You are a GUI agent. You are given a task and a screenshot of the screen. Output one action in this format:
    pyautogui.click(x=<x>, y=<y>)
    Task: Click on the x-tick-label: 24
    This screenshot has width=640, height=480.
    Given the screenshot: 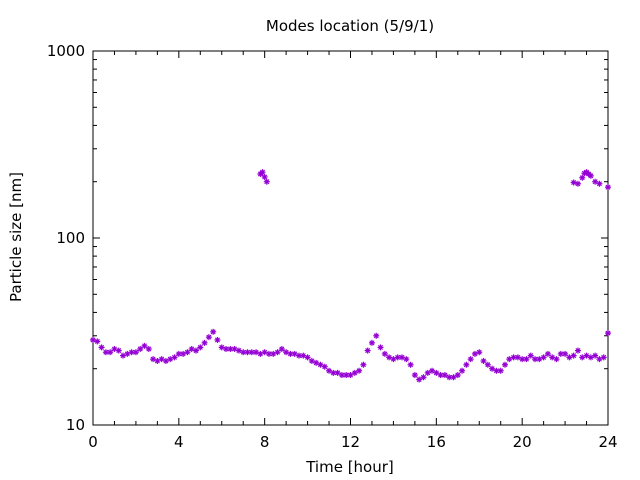 What is the action you would take?
    pyautogui.click(x=607, y=442)
    